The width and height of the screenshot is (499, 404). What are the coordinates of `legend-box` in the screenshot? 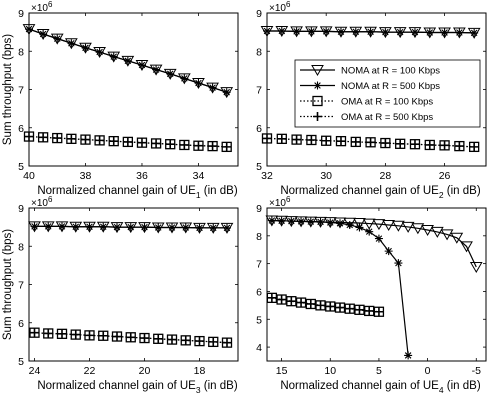 It's located at (387, 93).